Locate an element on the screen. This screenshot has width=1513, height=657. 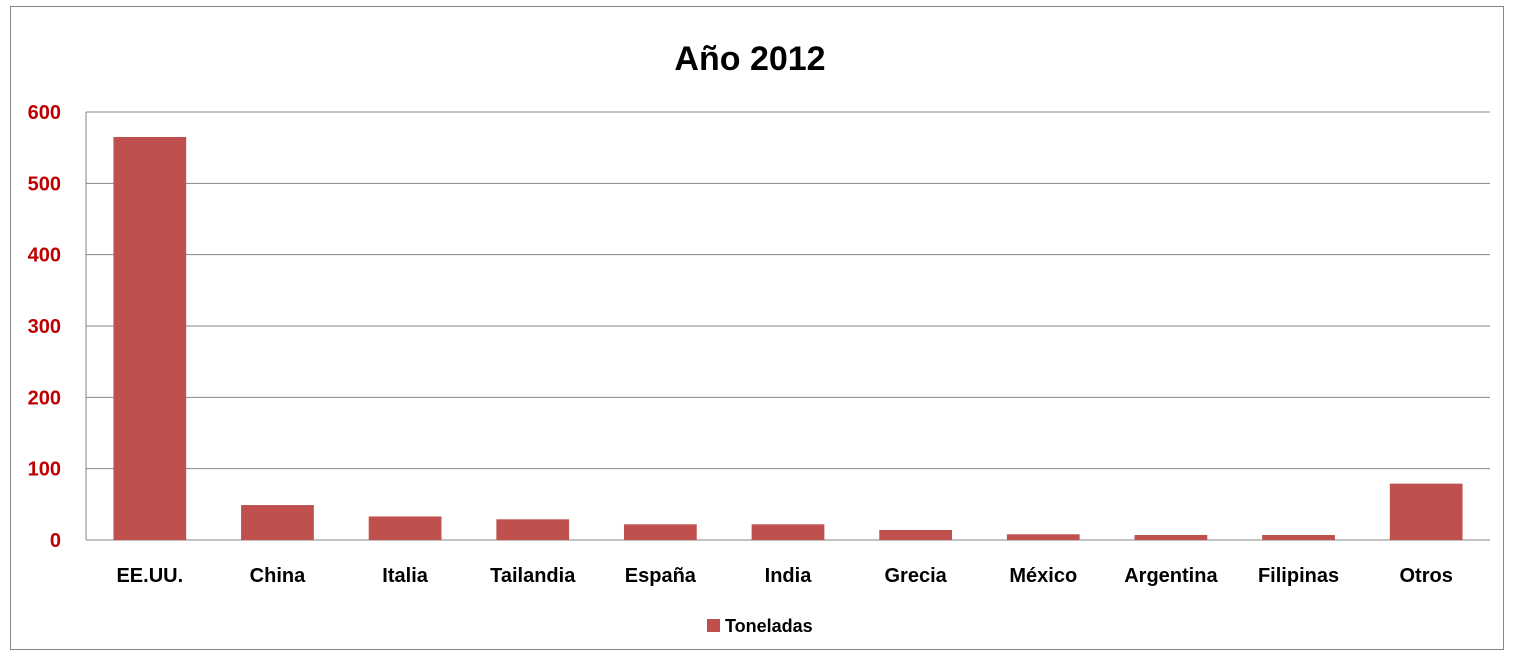
bar-grecia is located at coordinates (916, 535).